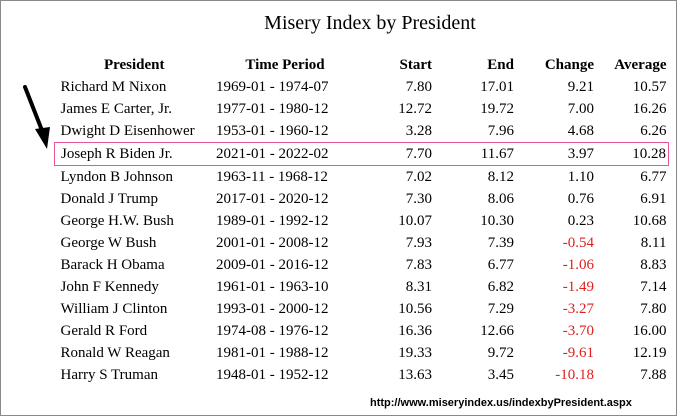 The height and width of the screenshot is (416, 677). I want to click on cell-end: 7.96, so click(500, 130).